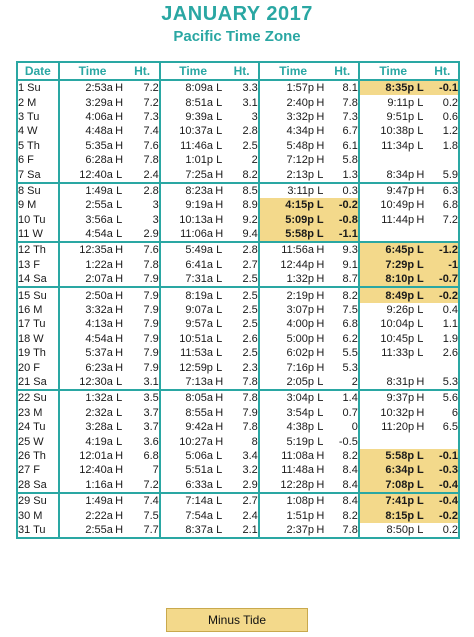  Describe the element at coordinates (199, 88) in the screenshot. I see `tide-time-cell: 8:09a` at that location.